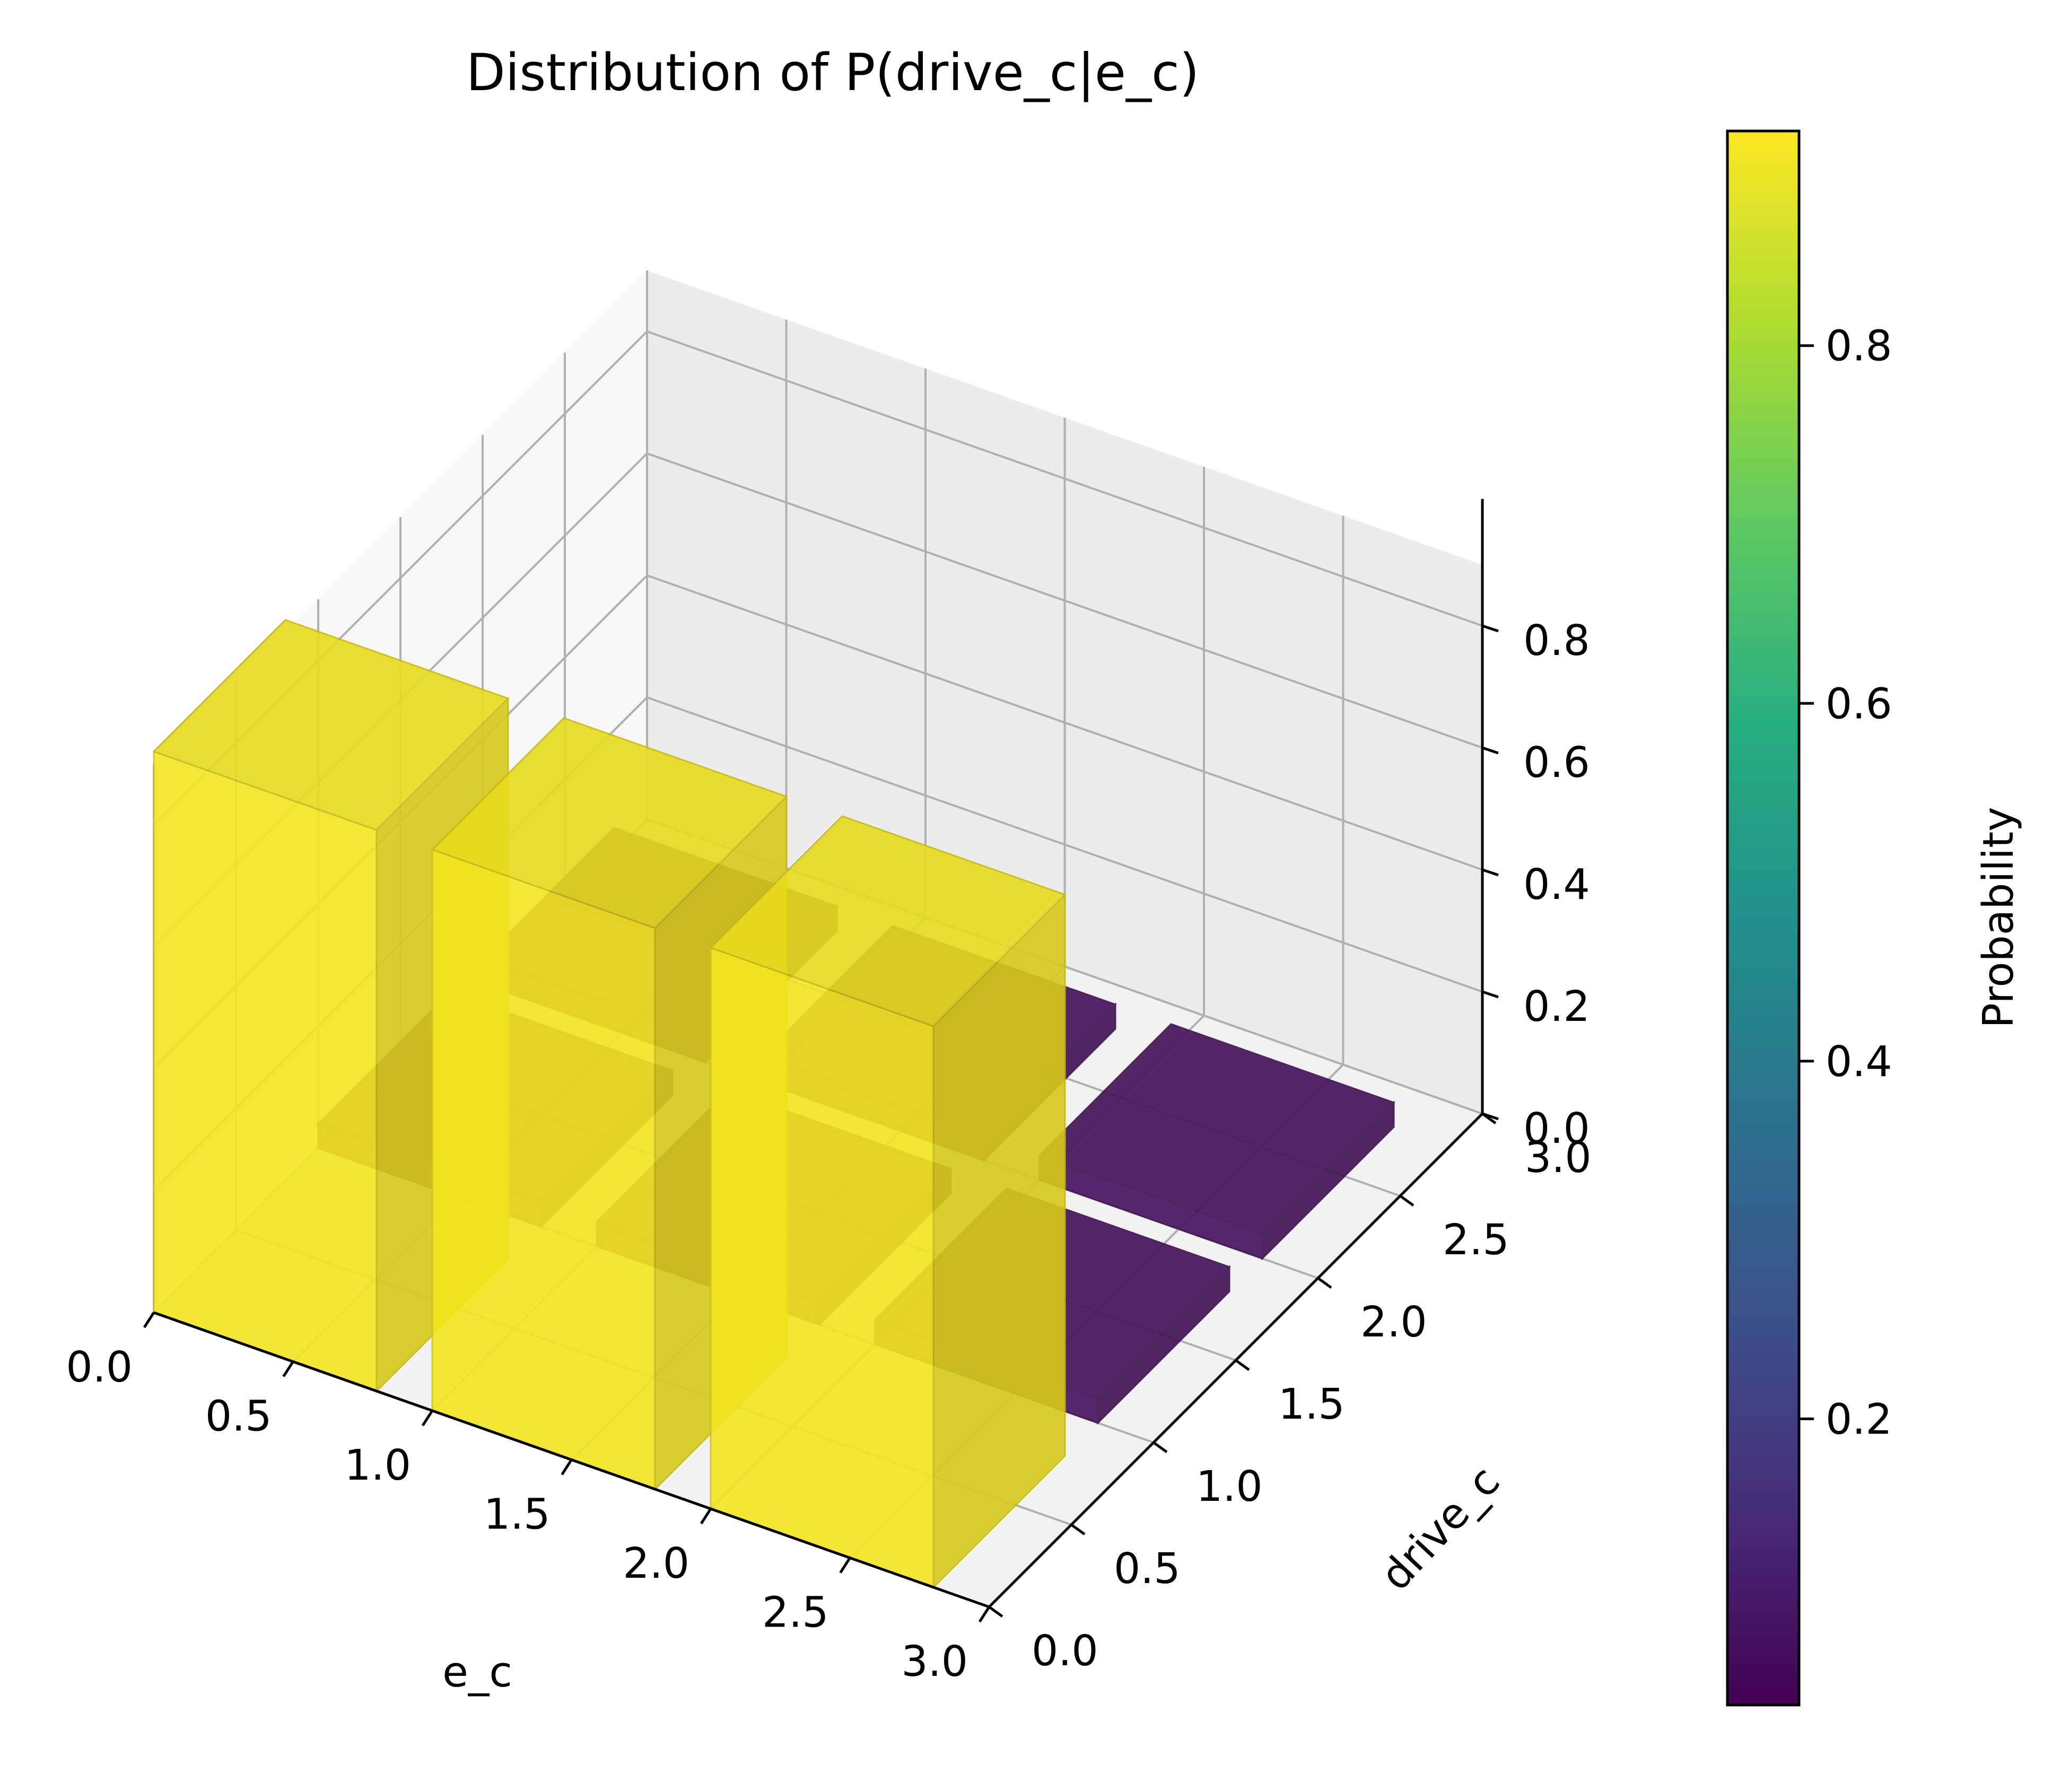  What do you see at coordinates (656, 1563) in the screenshot?
I see `x-tick-label: 2.0` at bounding box center [656, 1563].